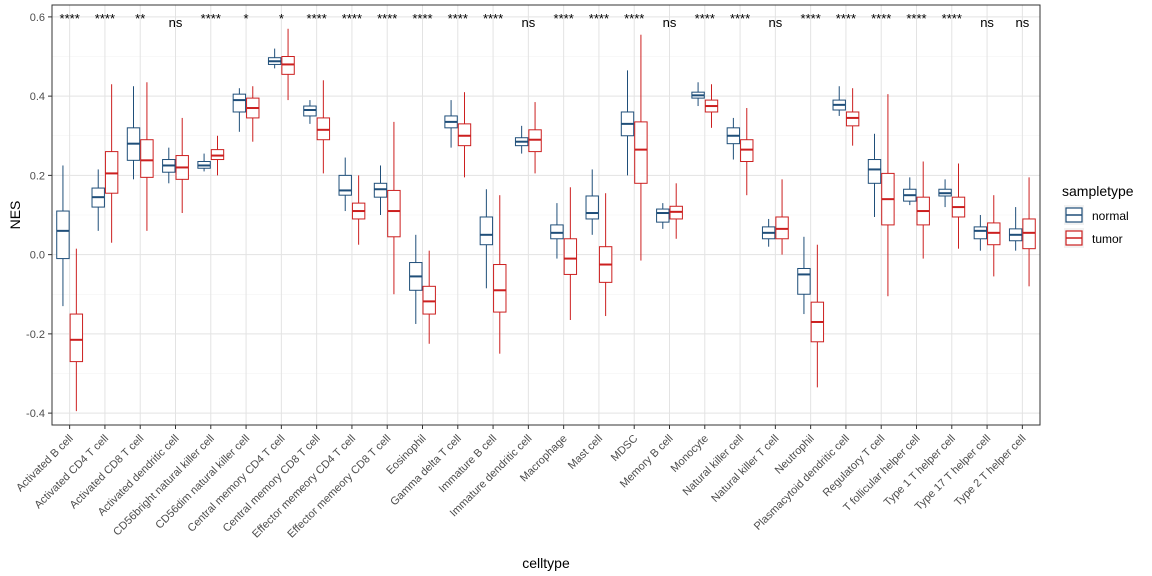 This screenshot has width=1152, height=576. I want to click on legend: sampletype normal tumor, so click(1098, 215).